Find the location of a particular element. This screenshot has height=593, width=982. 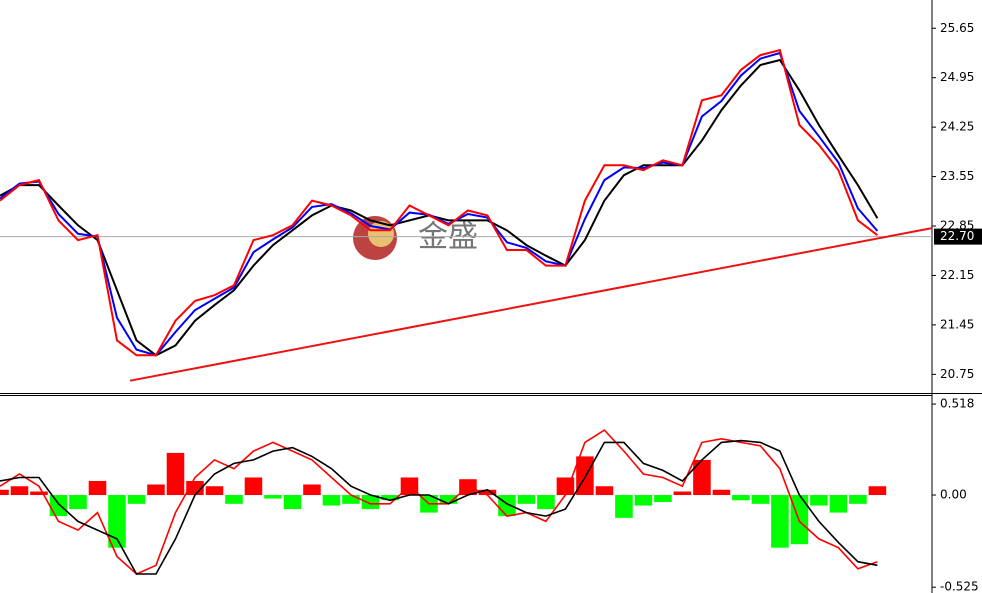

current-price-box is located at coordinates (958, 236).